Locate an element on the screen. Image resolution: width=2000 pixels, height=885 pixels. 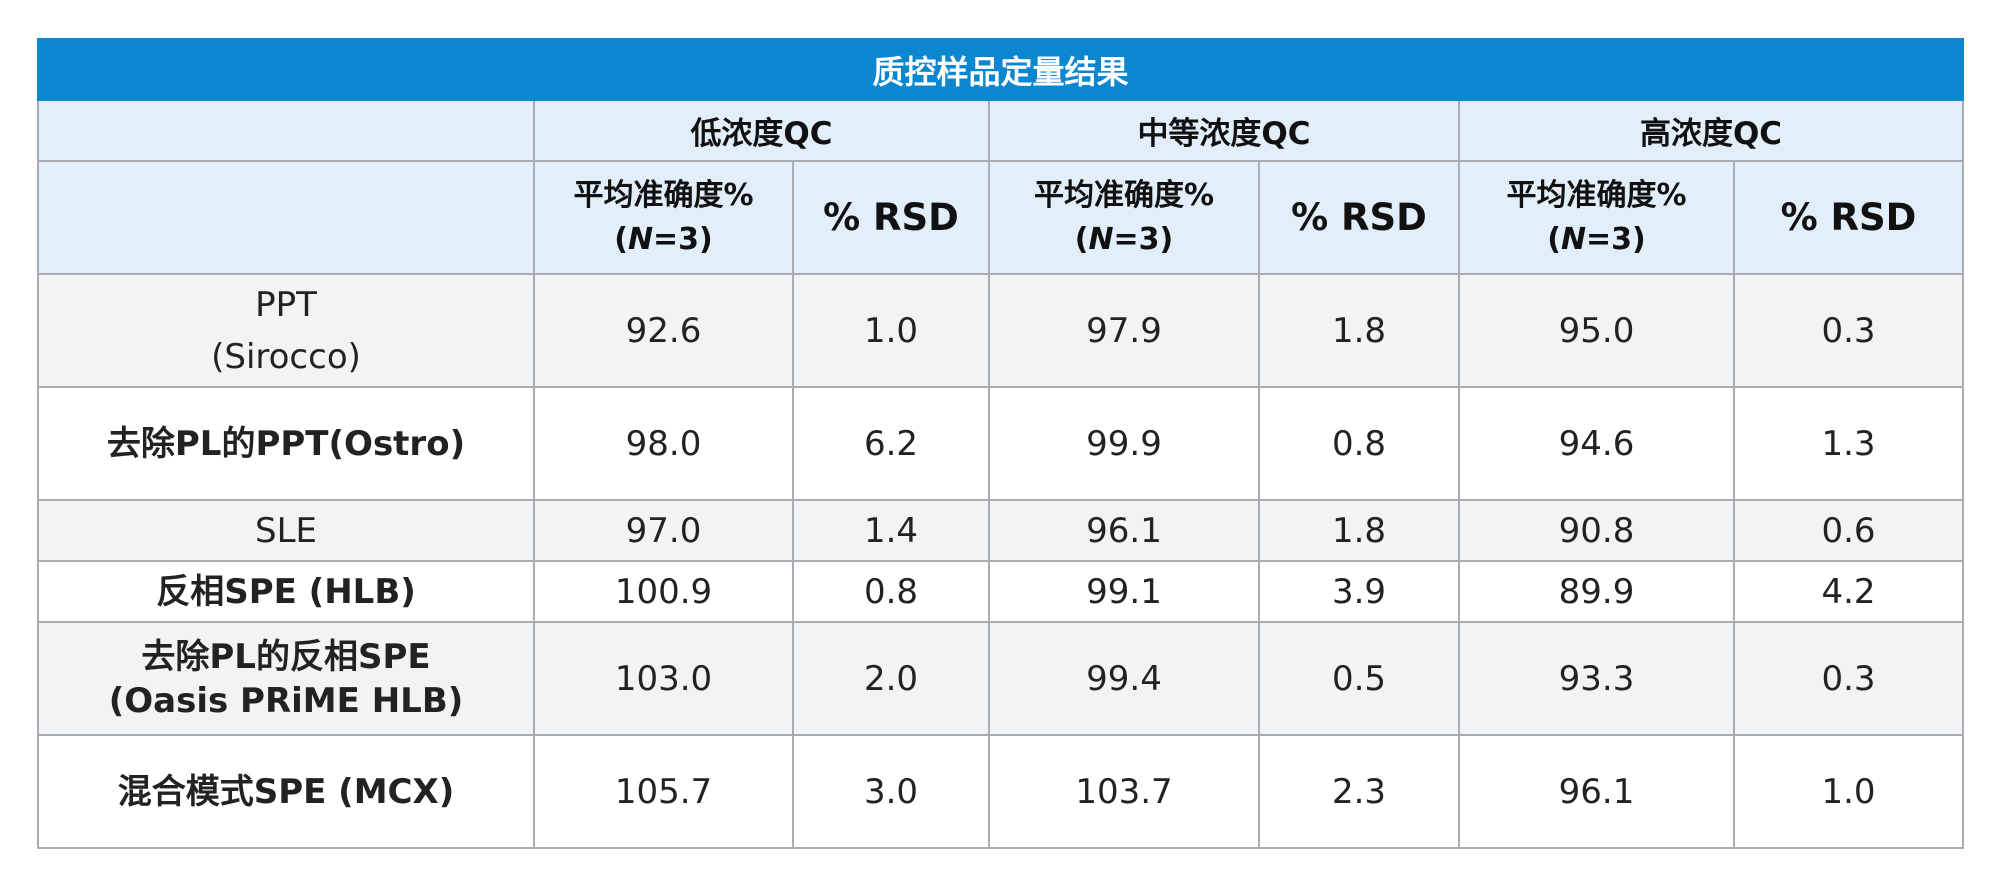
table-title-row: 质控样品定量结果 is located at coordinates (1000, 69).